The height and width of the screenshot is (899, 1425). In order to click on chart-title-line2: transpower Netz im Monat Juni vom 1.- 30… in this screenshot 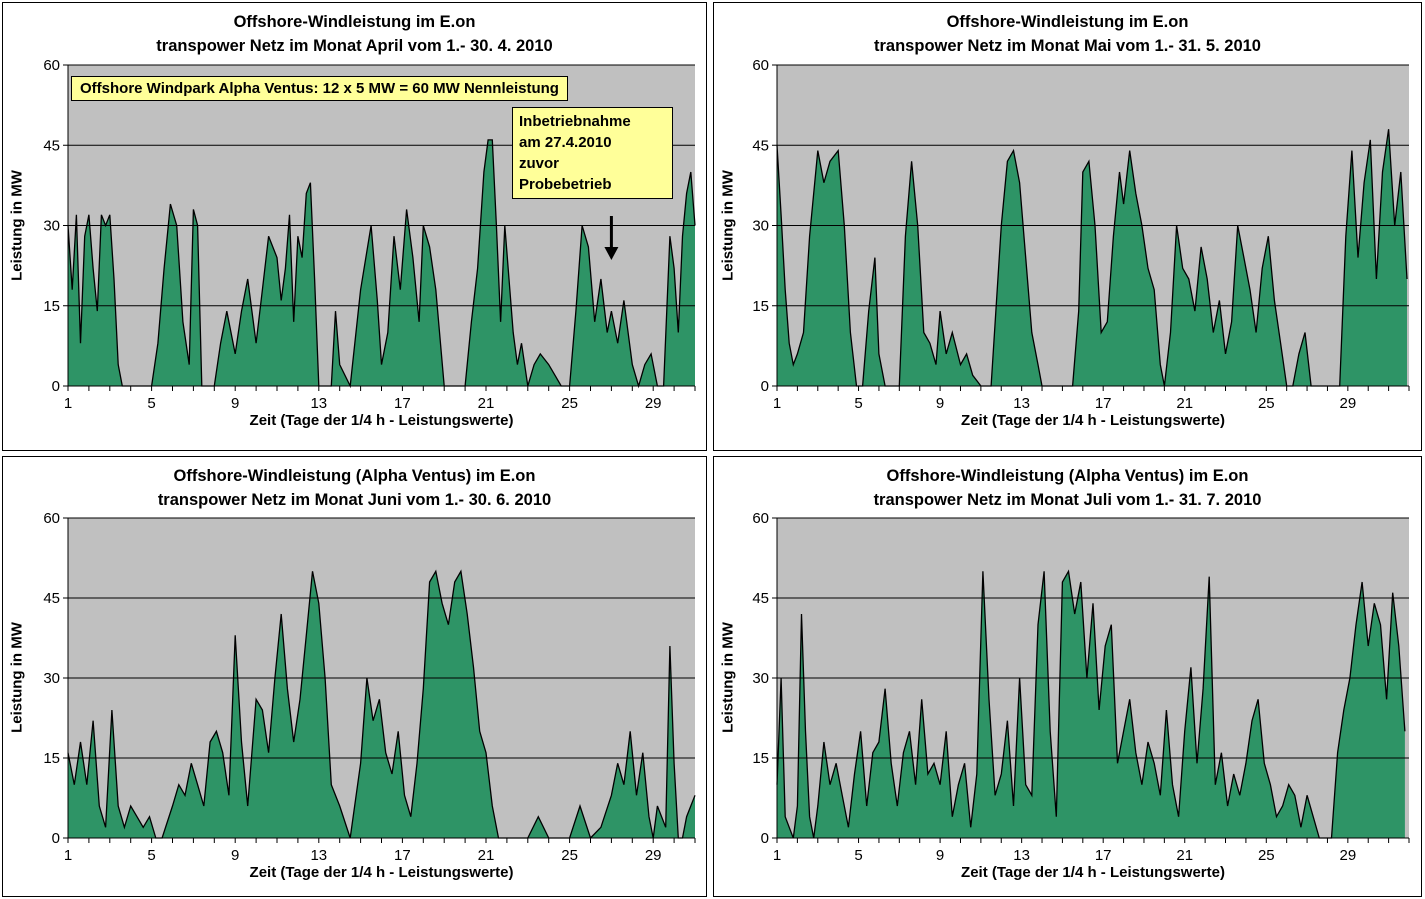, I will do `click(354, 500)`.